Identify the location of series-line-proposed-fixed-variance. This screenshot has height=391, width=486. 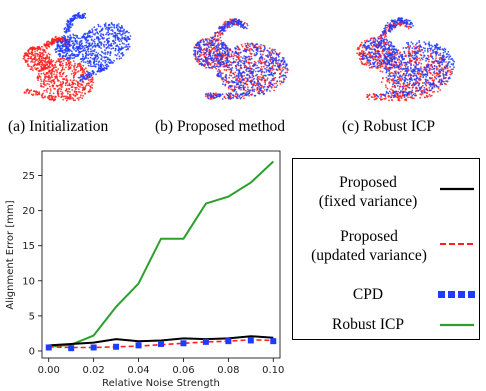
(161, 341).